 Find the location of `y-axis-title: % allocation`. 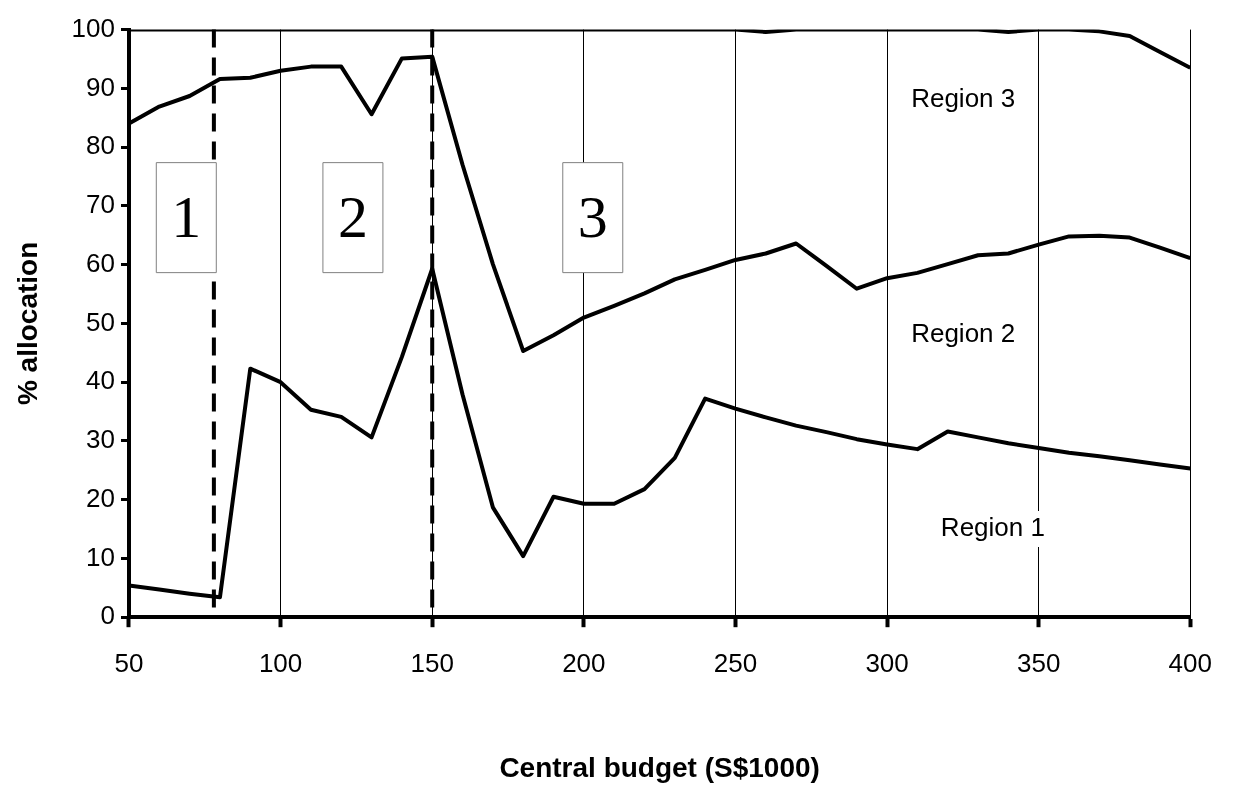

y-axis-title: % allocation is located at coordinates (27, 323).